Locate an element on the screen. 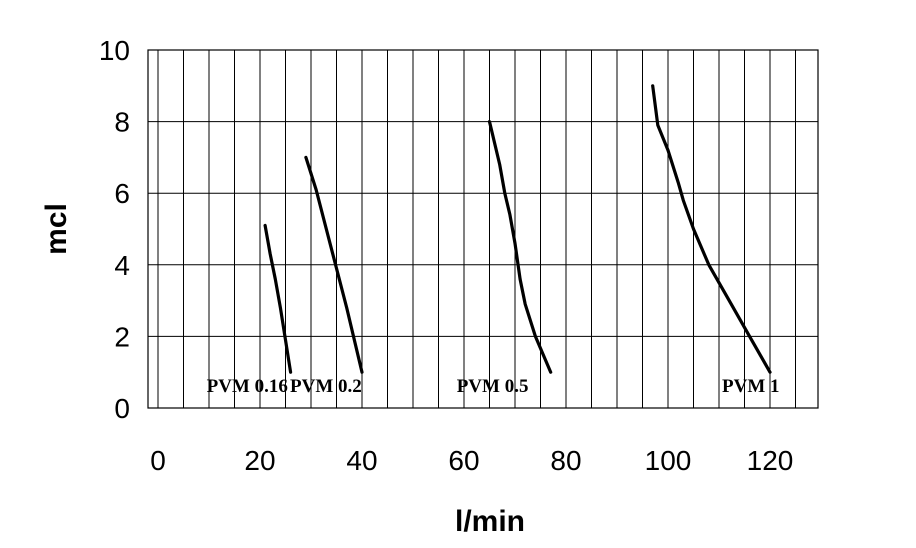 The image size is (916, 548). y-tick-label: 6 is located at coordinates (122, 193).